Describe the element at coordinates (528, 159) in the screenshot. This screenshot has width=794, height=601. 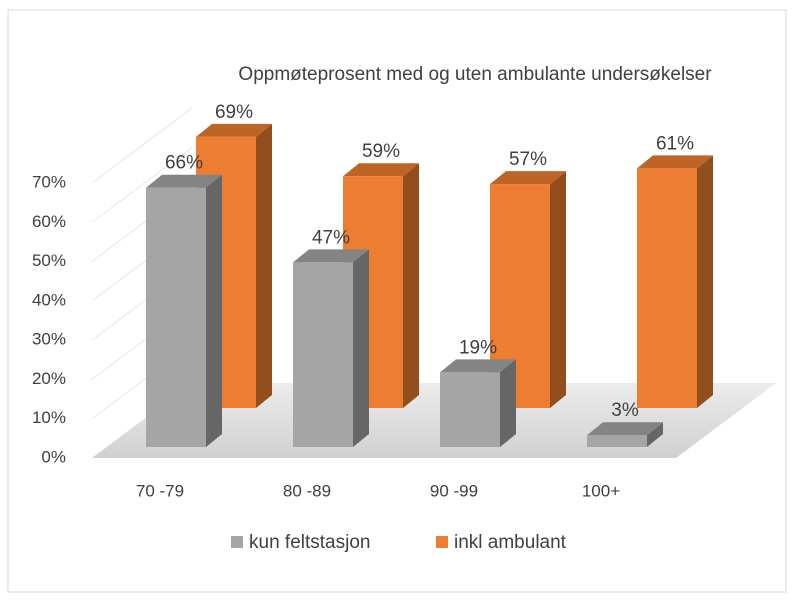
I see `value-label: 57%` at that location.